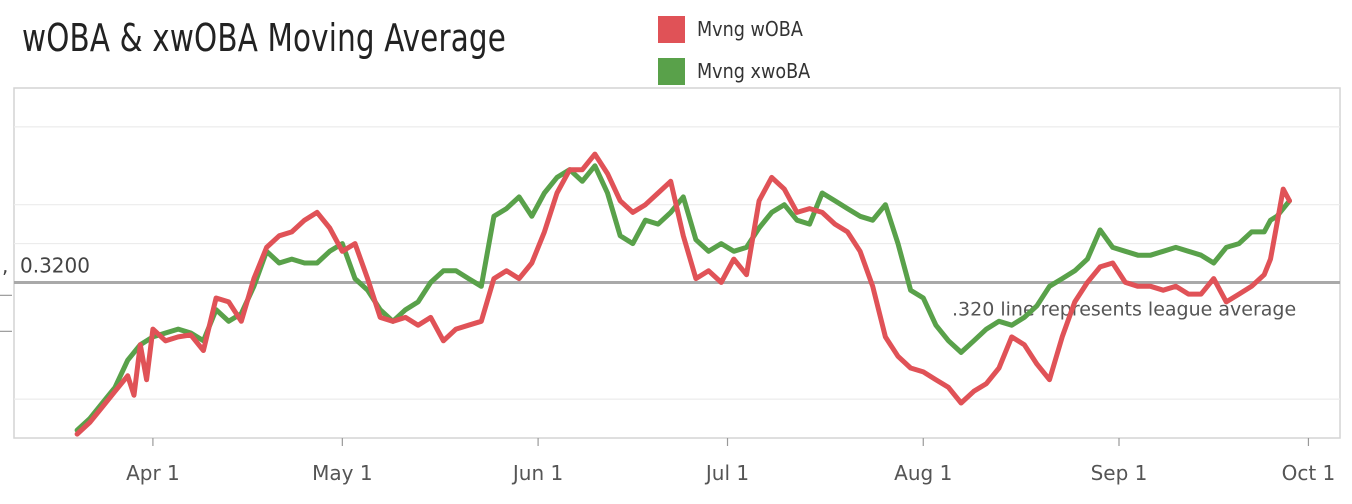 This screenshot has height=504, width=1352. What do you see at coordinates (1119, 473) in the screenshot?
I see `x-tick-label: Sep 1` at bounding box center [1119, 473].